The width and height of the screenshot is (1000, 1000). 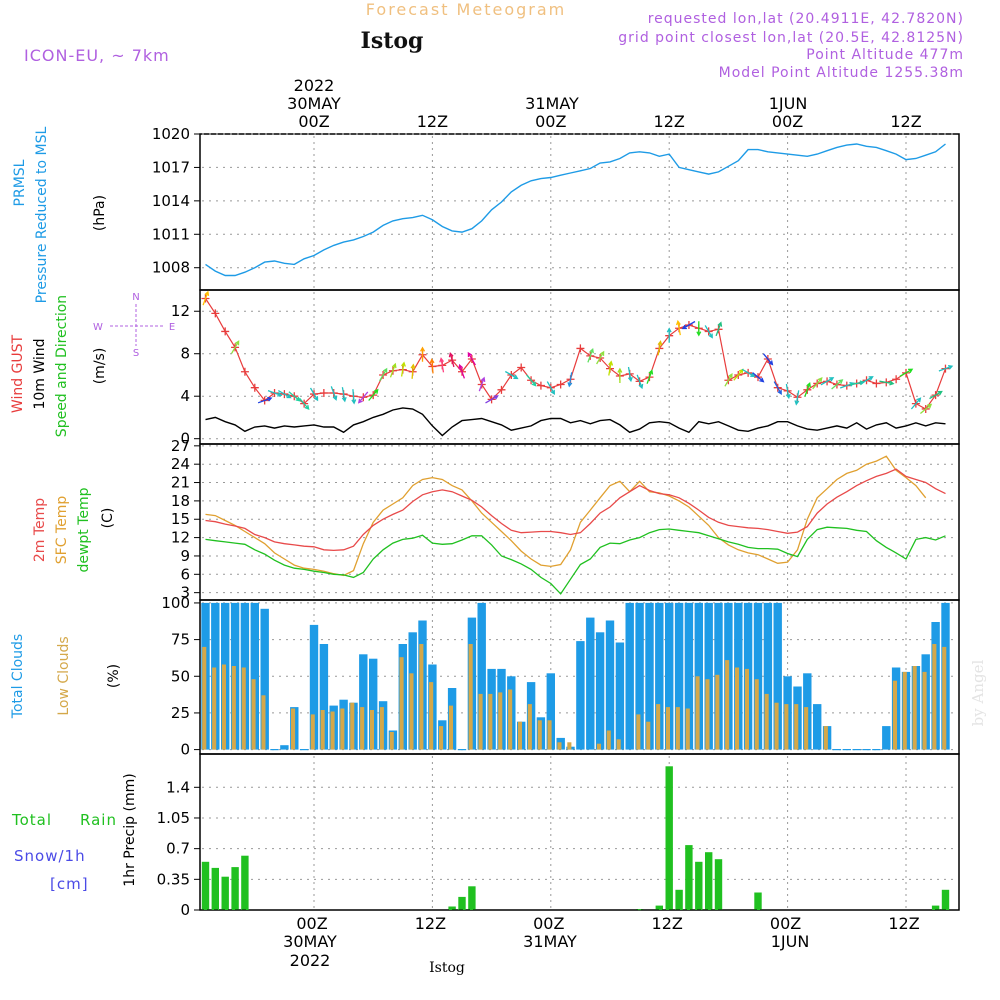 I want to click on location-title: Istog, so click(x=392, y=41).